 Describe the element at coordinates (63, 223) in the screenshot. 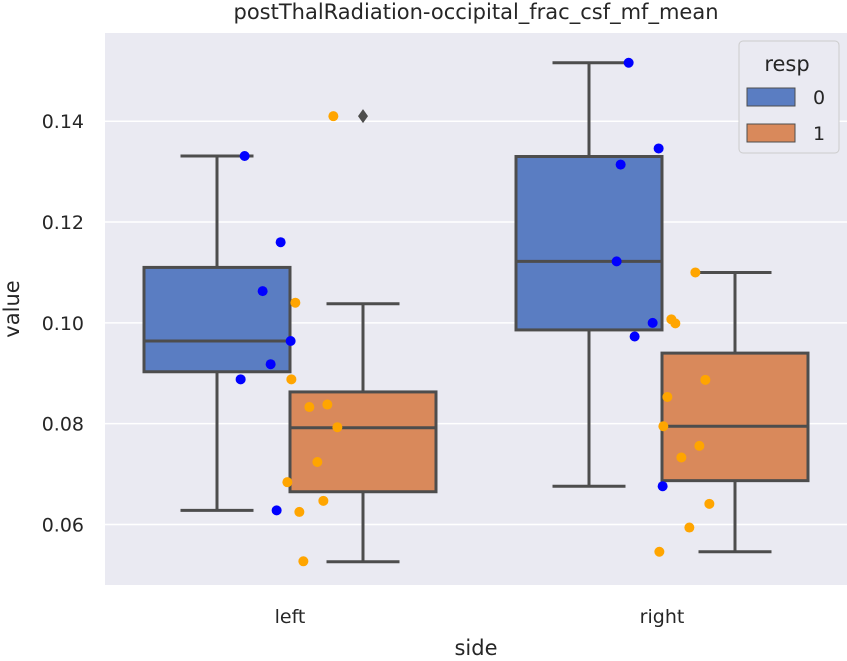

I see `y-tick-label: 0.12` at that location.